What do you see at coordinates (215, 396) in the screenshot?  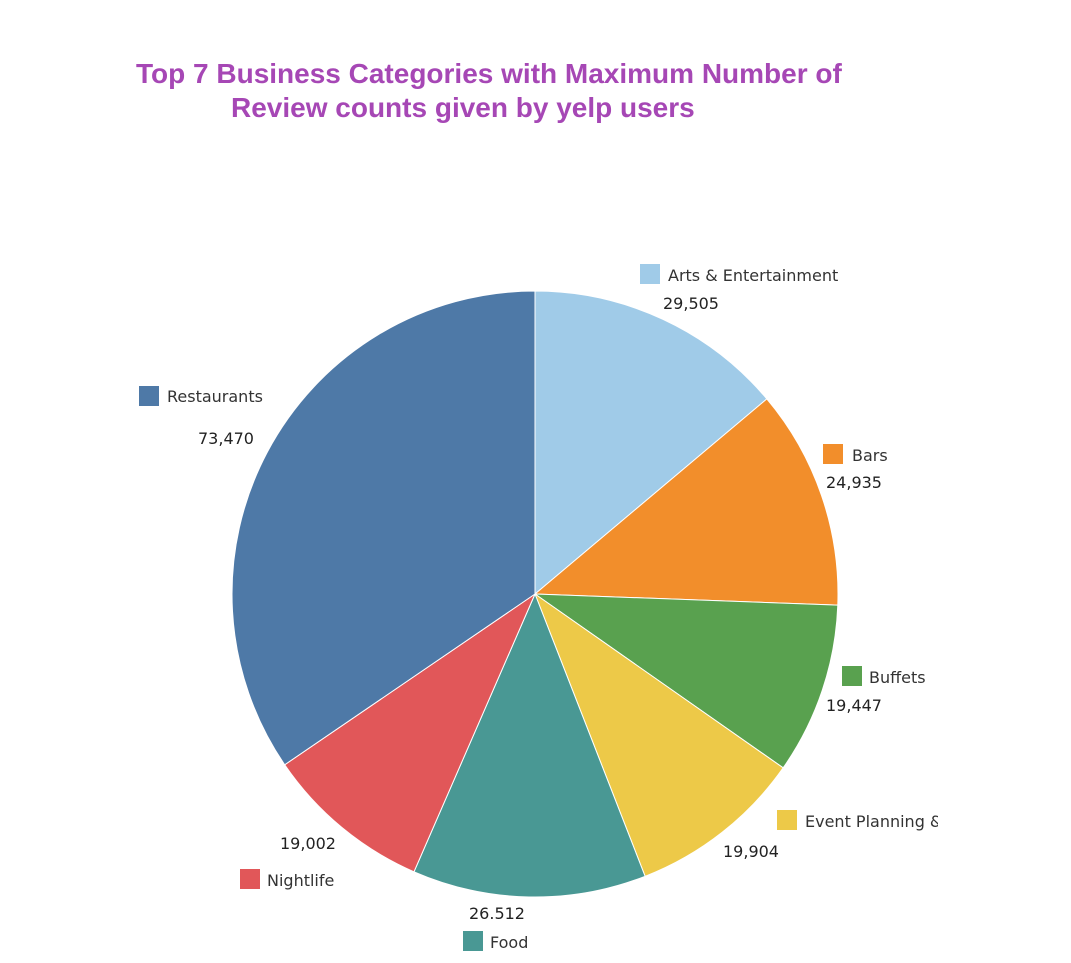 I see `slice-label: Restaurants` at bounding box center [215, 396].